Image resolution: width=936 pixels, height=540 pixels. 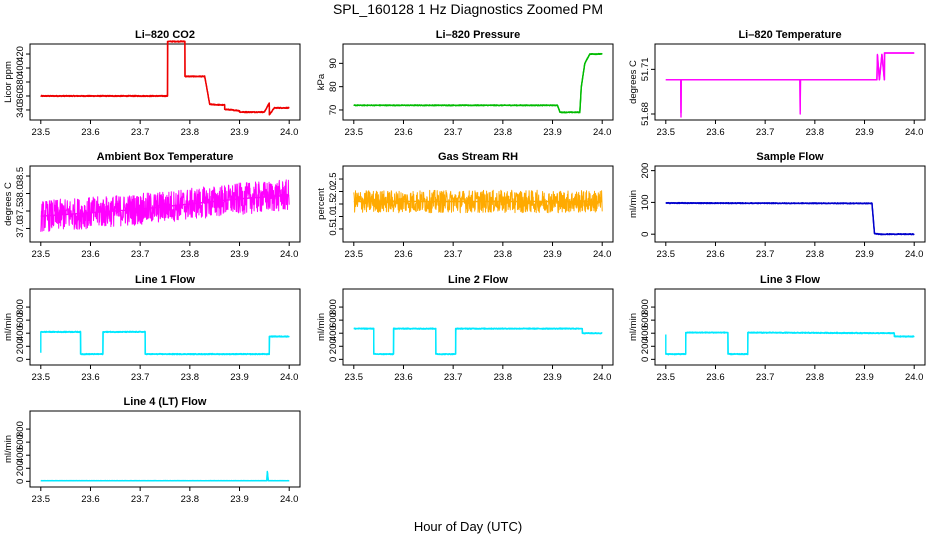 I want to click on panel-title: Li–820 Temperature, so click(x=789, y=35).